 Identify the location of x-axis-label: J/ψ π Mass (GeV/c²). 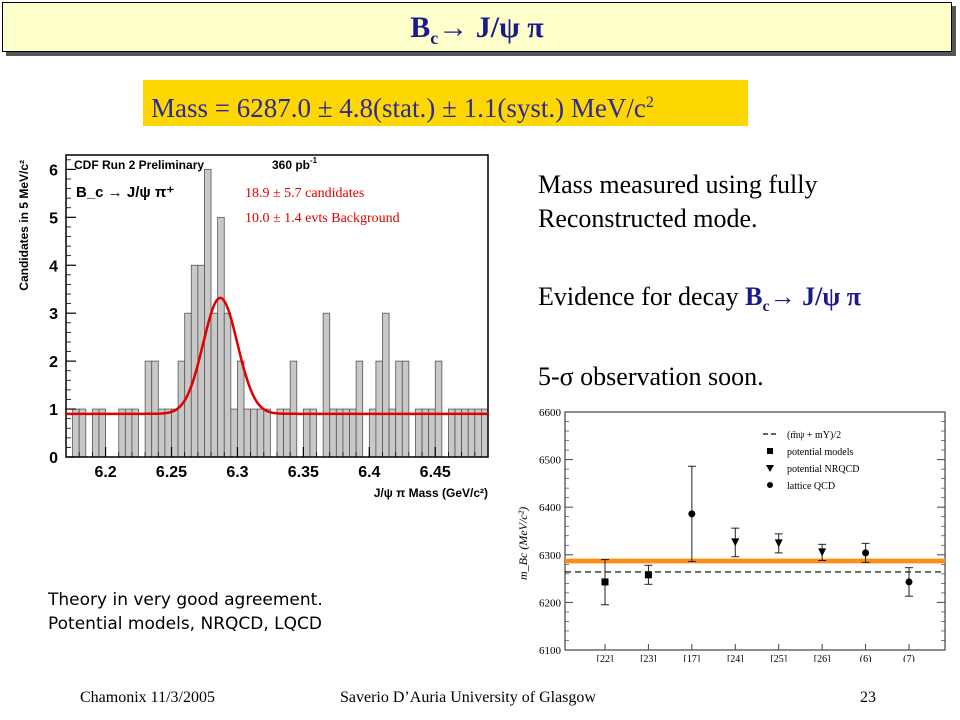
(431, 493).